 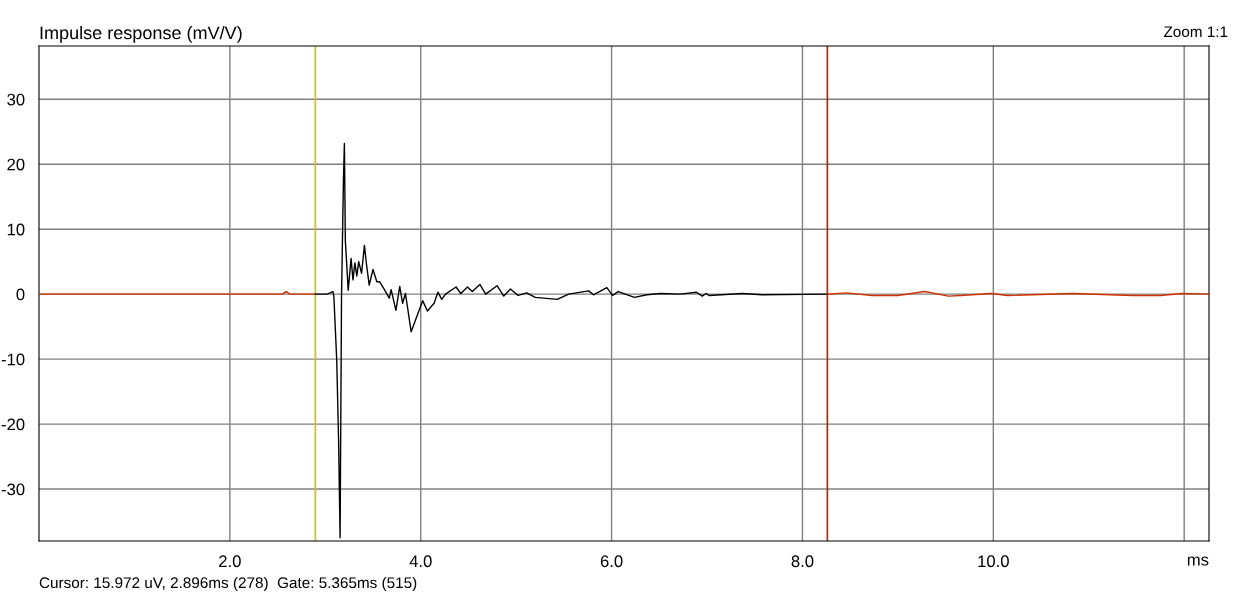 What do you see at coordinates (13, 359) in the screenshot?
I see `y-tick-label: -10` at bounding box center [13, 359].